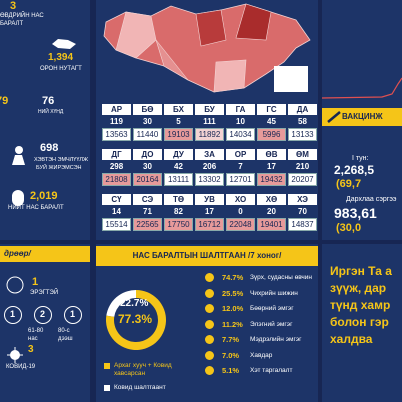 This screenshot has height=402, width=402. What do you see at coordinates (116, 154) in the screenshot?
I see `province-code: ДГ` at bounding box center [116, 154].